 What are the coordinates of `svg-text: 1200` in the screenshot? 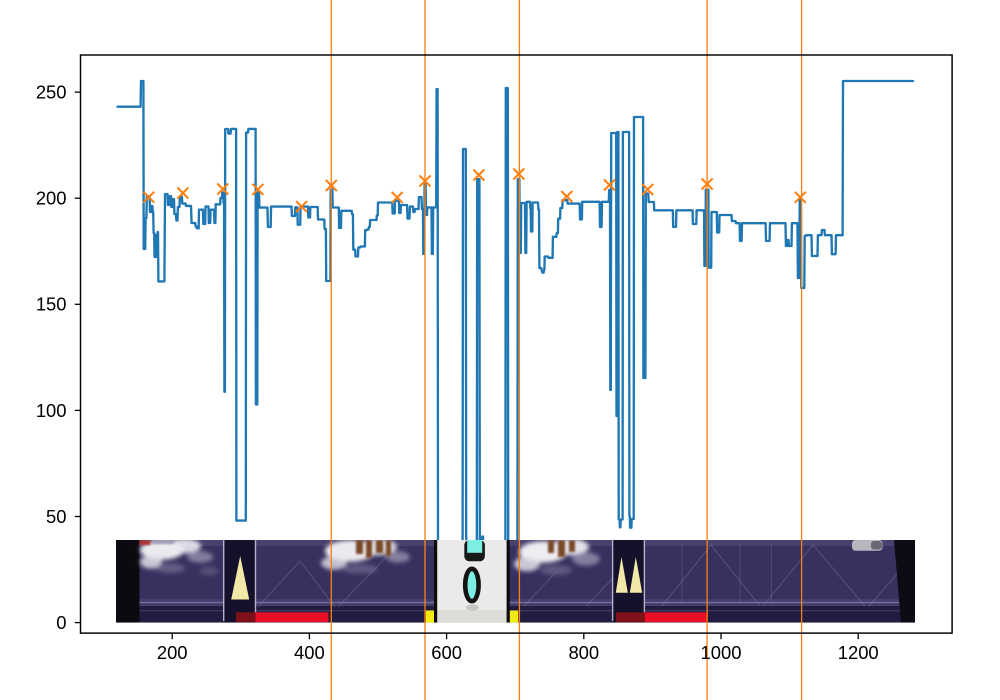 It's located at (858, 652).